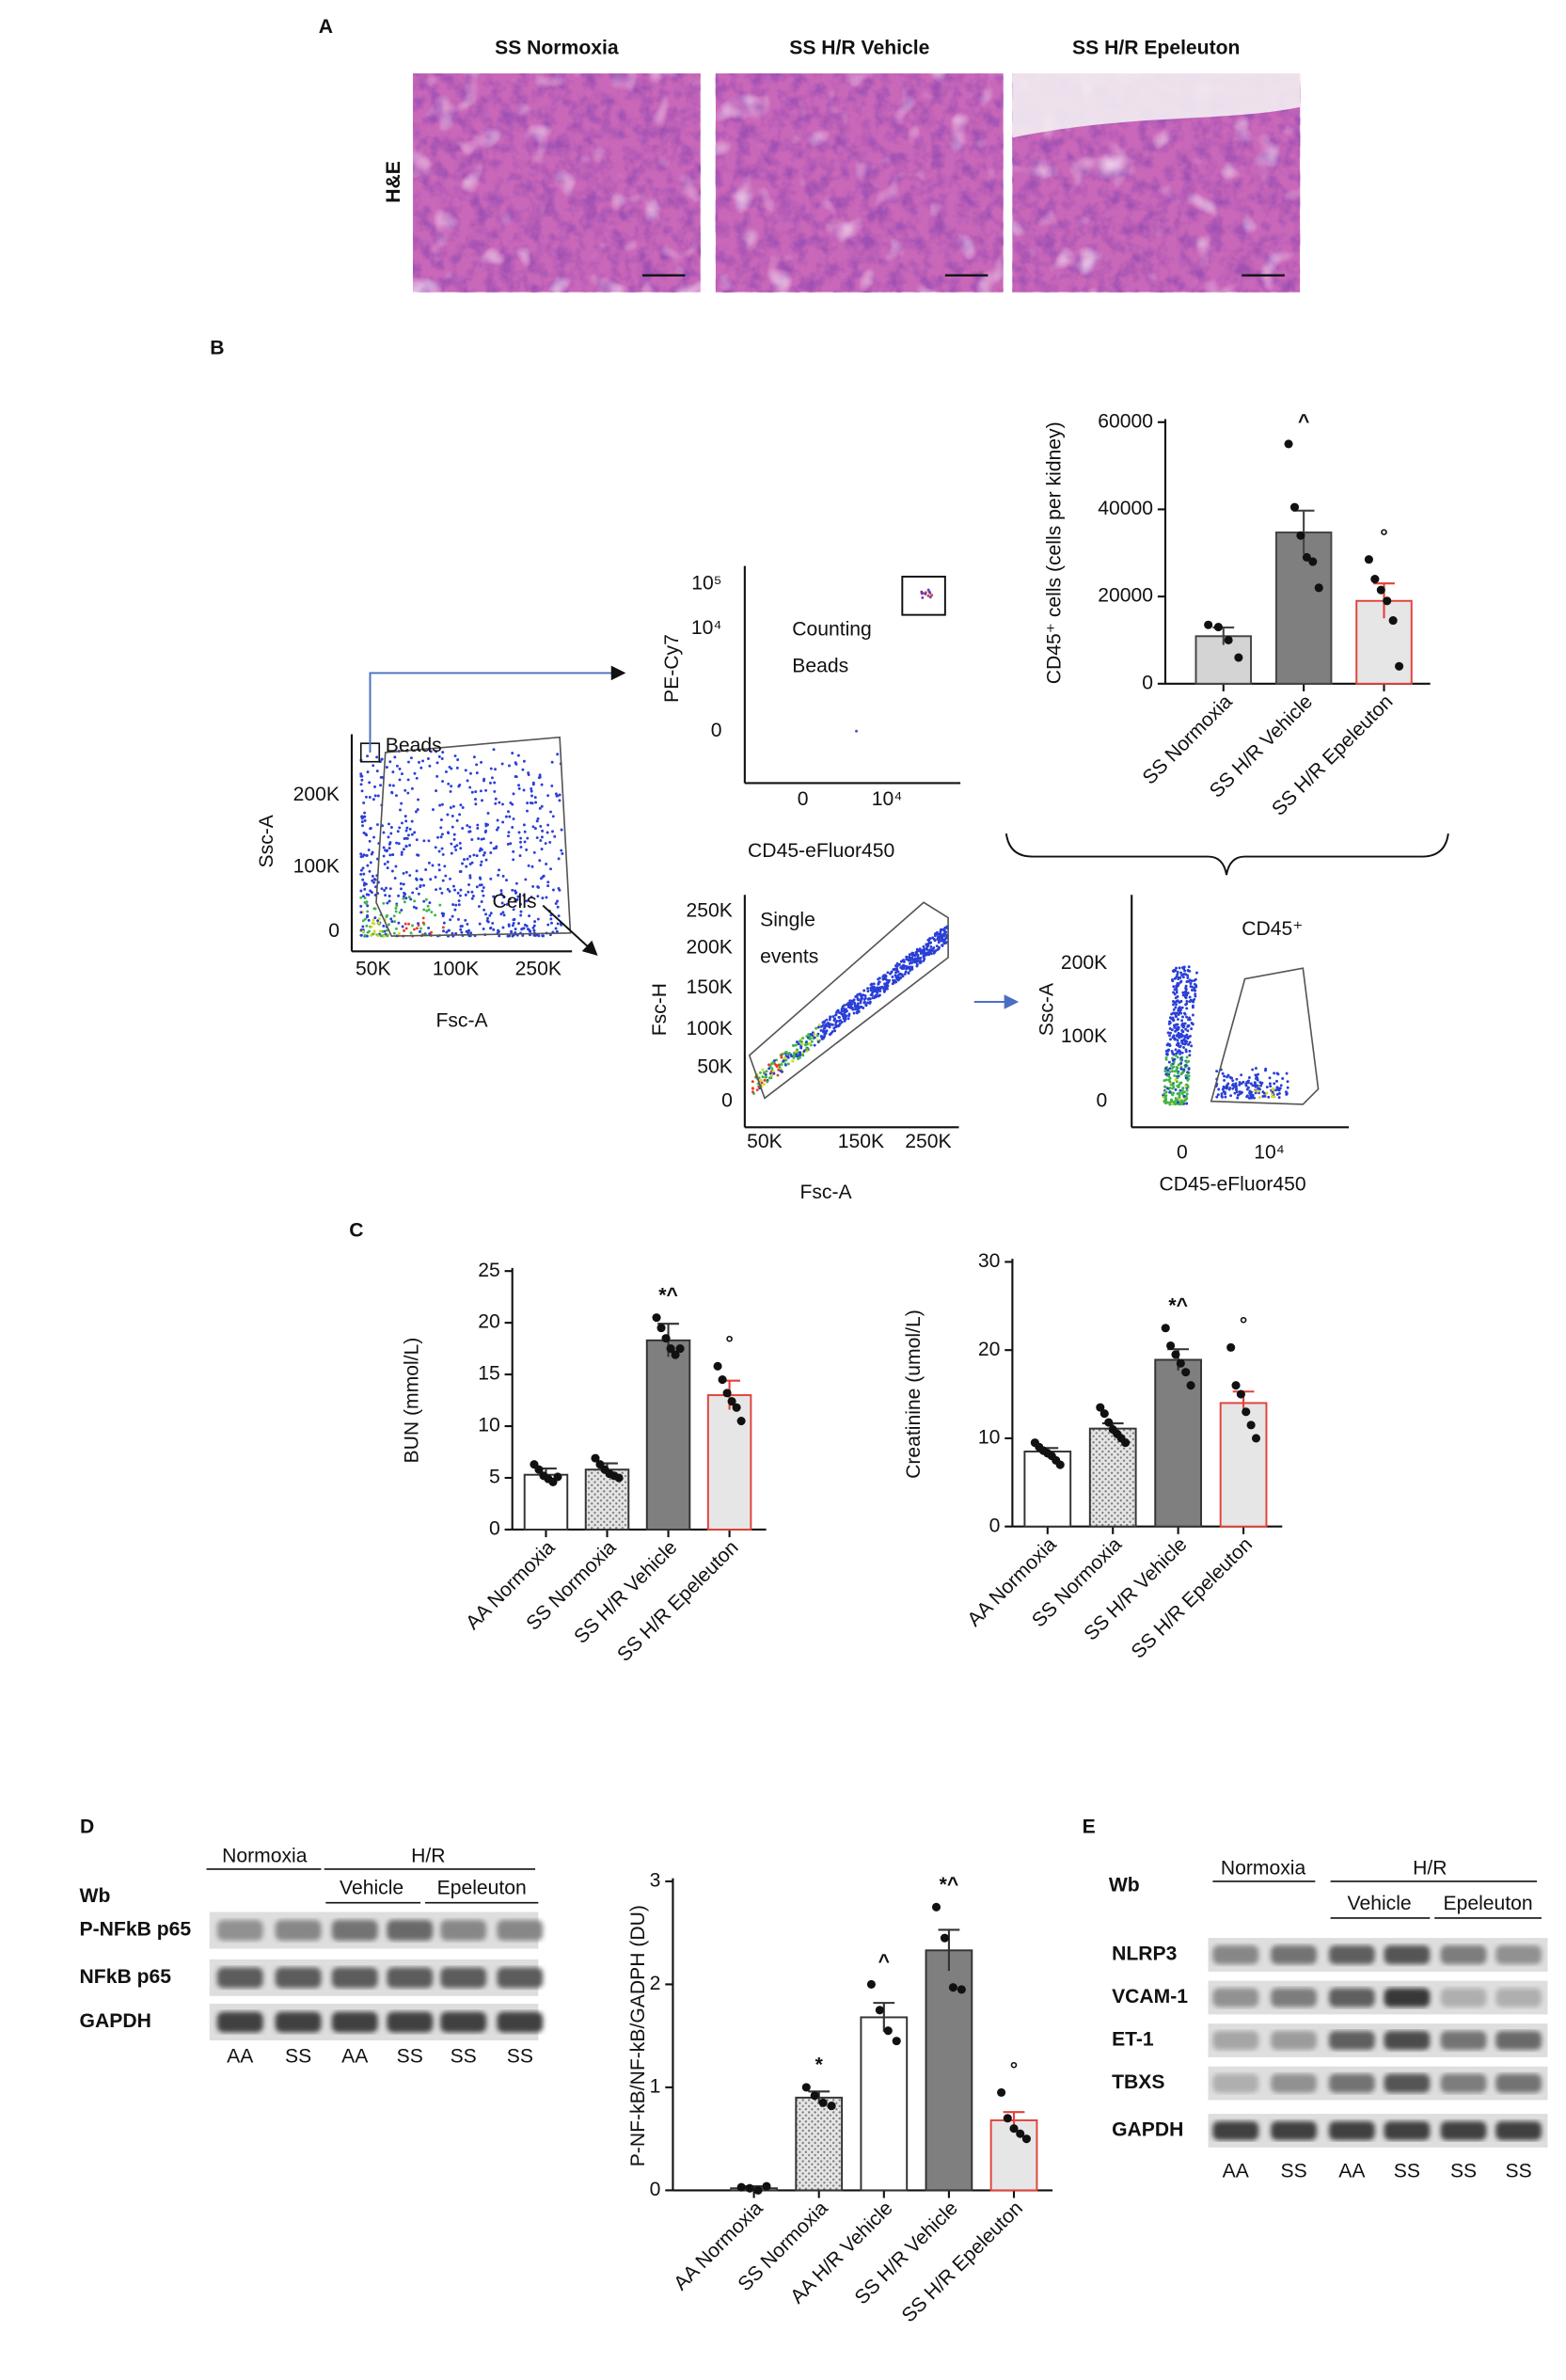  What do you see at coordinates (709, 987) in the screenshot?
I see `y-tick-label: 150K` at bounding box center [709, 987].